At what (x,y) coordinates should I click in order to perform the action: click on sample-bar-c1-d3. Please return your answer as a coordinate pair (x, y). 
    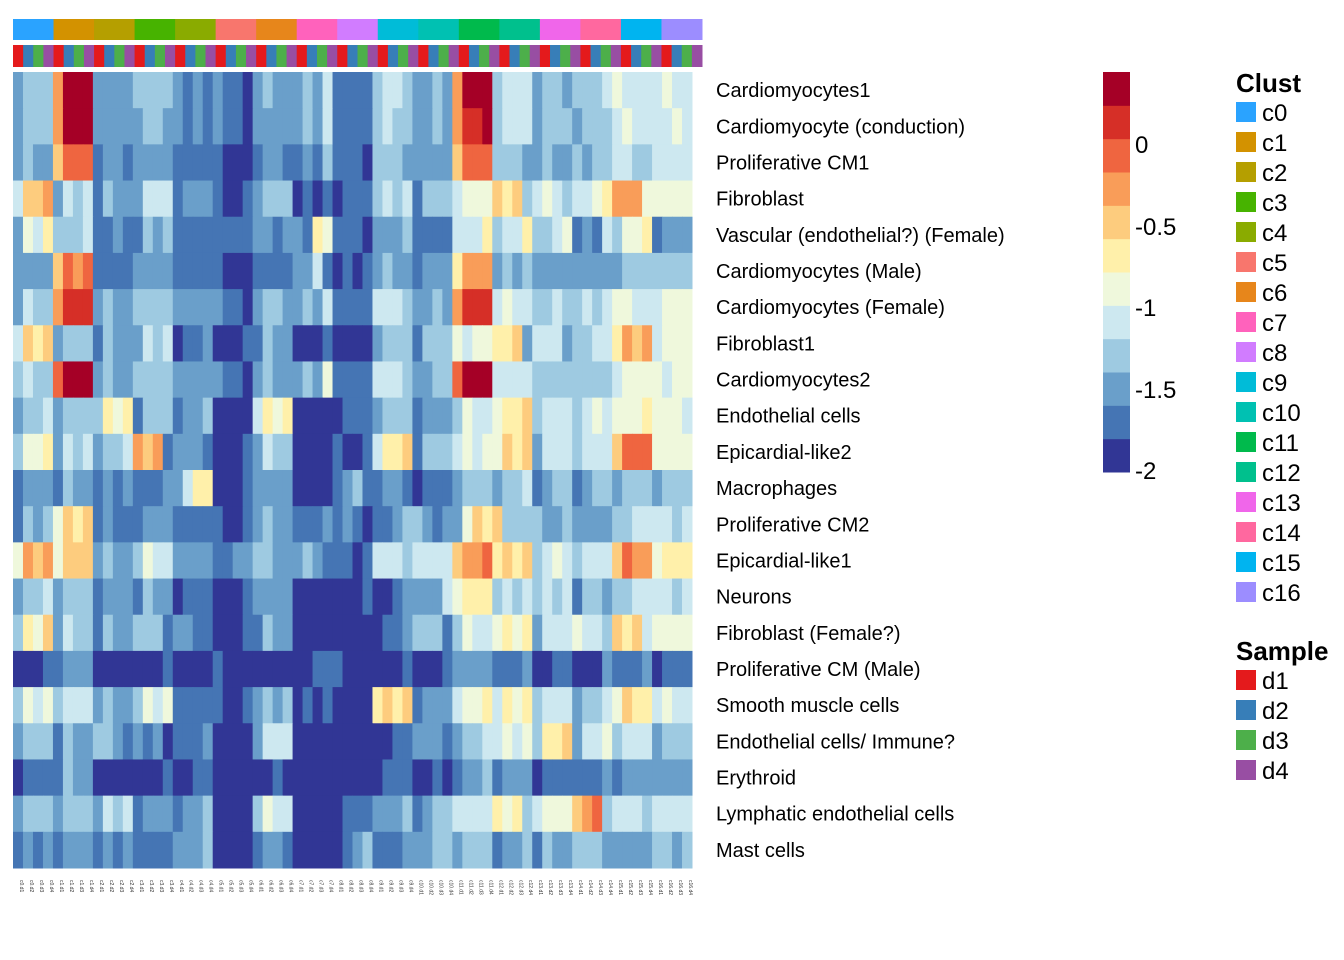
    Looking at the image, I should click on (79, 56).